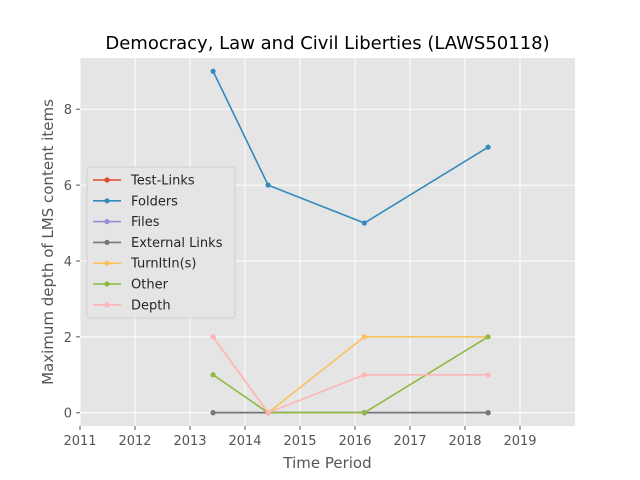 Image resolution: width=640 pixels, height=480 pixels. Describe the element at coordinates (79, 441) in the screenshot. I see `x-tick-label: 2011` at that location.